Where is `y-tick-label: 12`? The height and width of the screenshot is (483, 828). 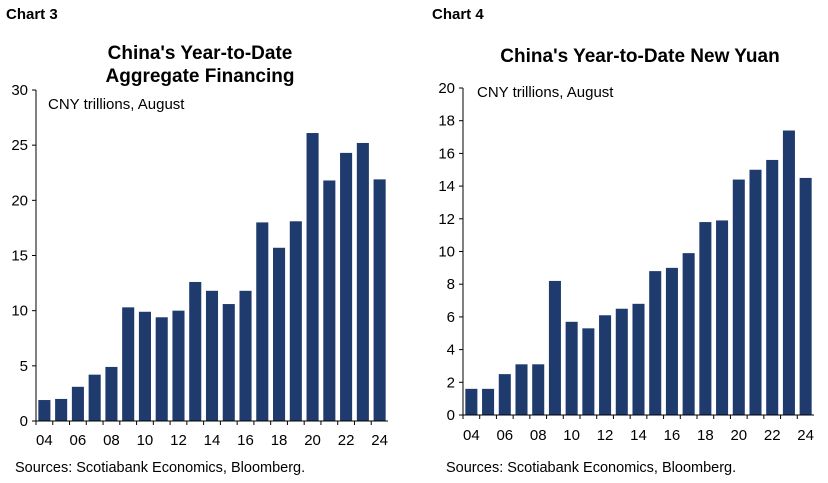 y-tick-label: 12 is located at coordinates (446, 219).